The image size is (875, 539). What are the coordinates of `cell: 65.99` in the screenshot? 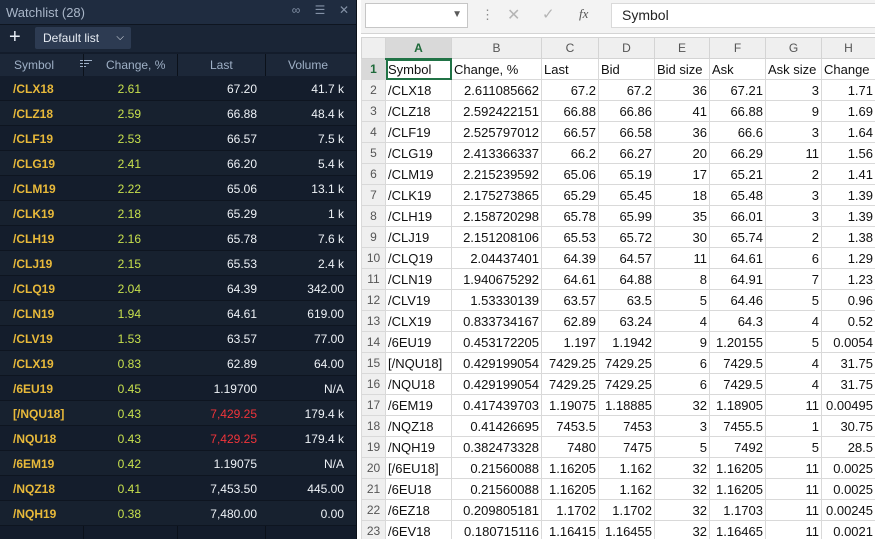 It's located at (626, 216).